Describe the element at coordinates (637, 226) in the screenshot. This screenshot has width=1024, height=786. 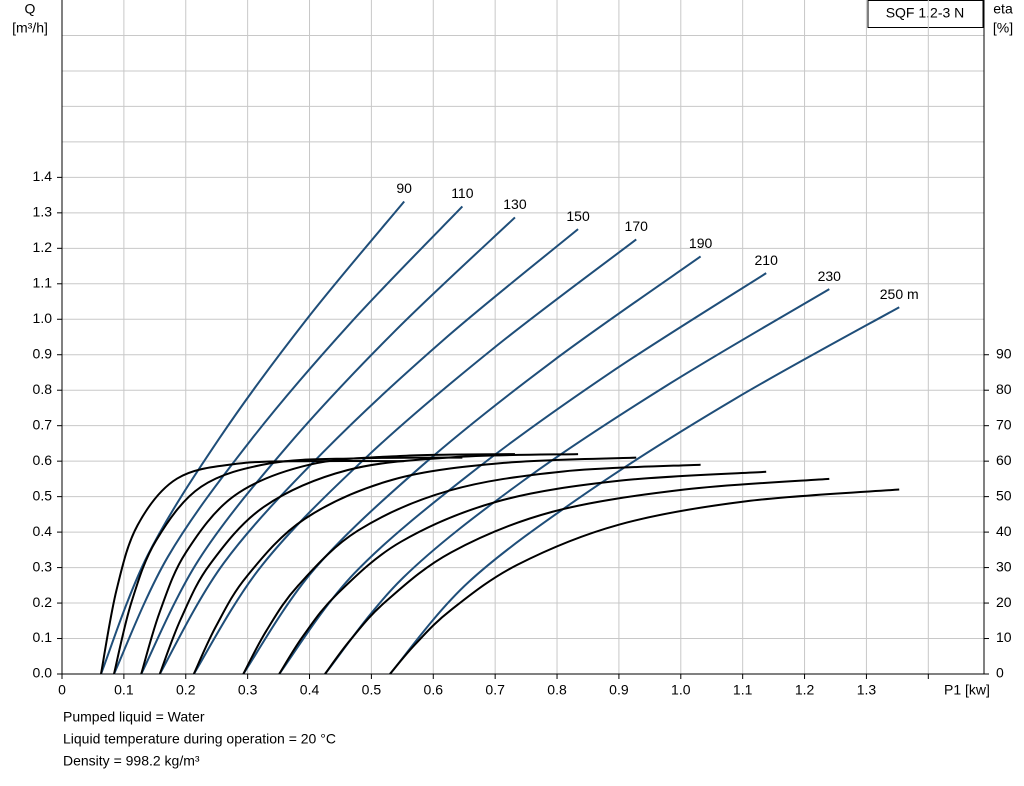
I see `curve-label: 170` at that location.